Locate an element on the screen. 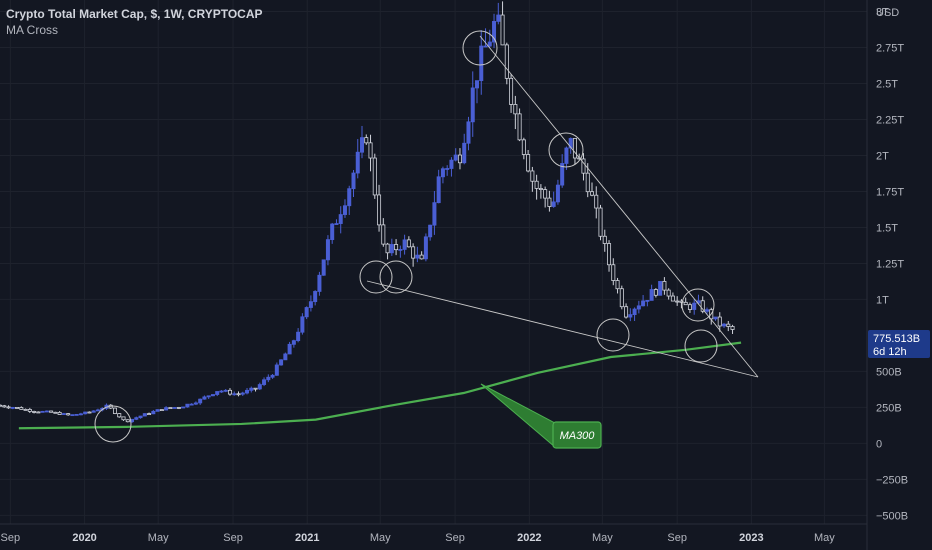 The image size is (932, 550). indicator-legend: MA Cross is located at coordinates (32, 30).